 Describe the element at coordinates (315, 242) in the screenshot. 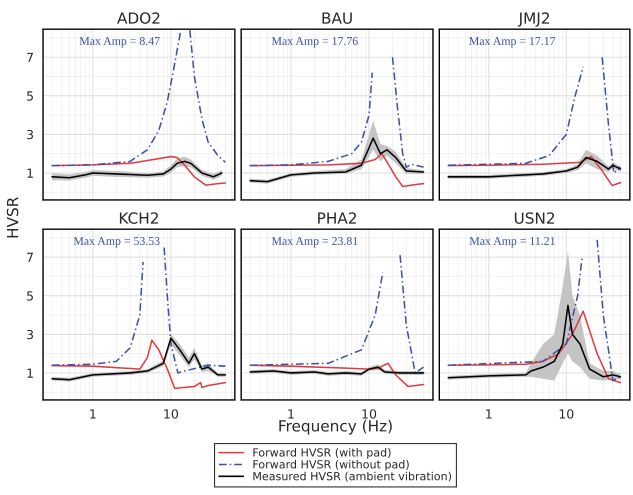

I see `annotation: Max Amp = 23.81` at that location.